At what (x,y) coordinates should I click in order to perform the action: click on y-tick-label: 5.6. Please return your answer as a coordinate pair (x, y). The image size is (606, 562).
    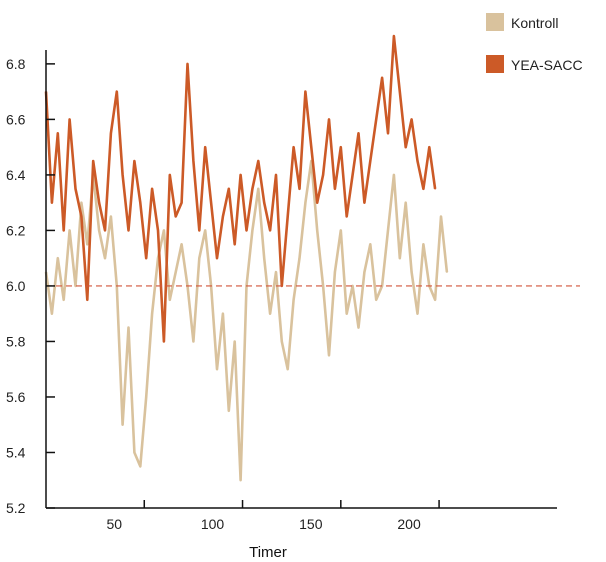
    Looking at the image, I should click on (16, 397).